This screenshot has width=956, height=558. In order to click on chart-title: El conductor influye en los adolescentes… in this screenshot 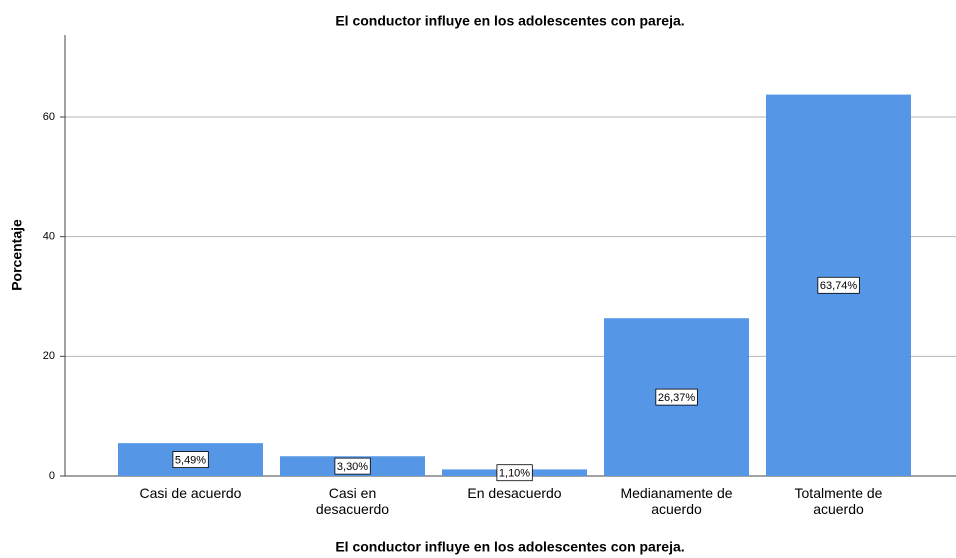, I will do `click(509, 21)`.